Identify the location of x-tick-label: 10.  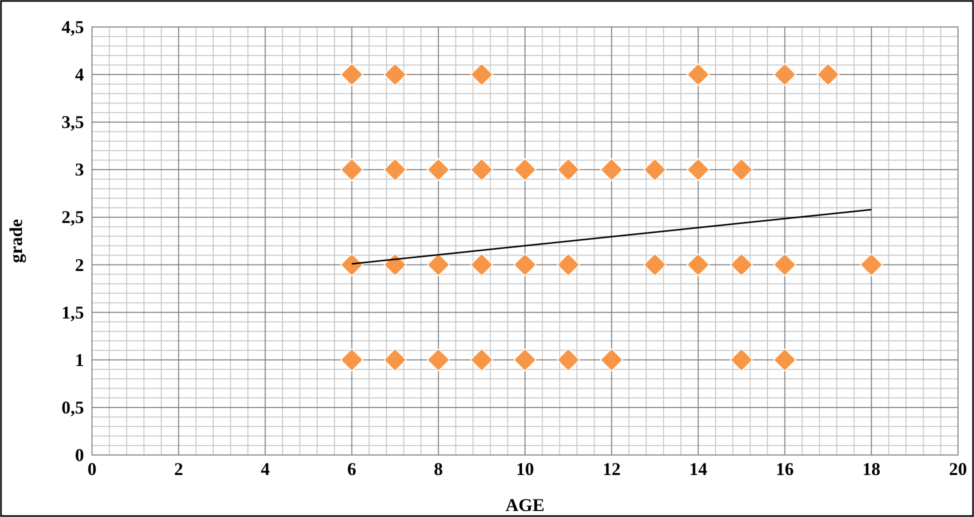
(525, 469).